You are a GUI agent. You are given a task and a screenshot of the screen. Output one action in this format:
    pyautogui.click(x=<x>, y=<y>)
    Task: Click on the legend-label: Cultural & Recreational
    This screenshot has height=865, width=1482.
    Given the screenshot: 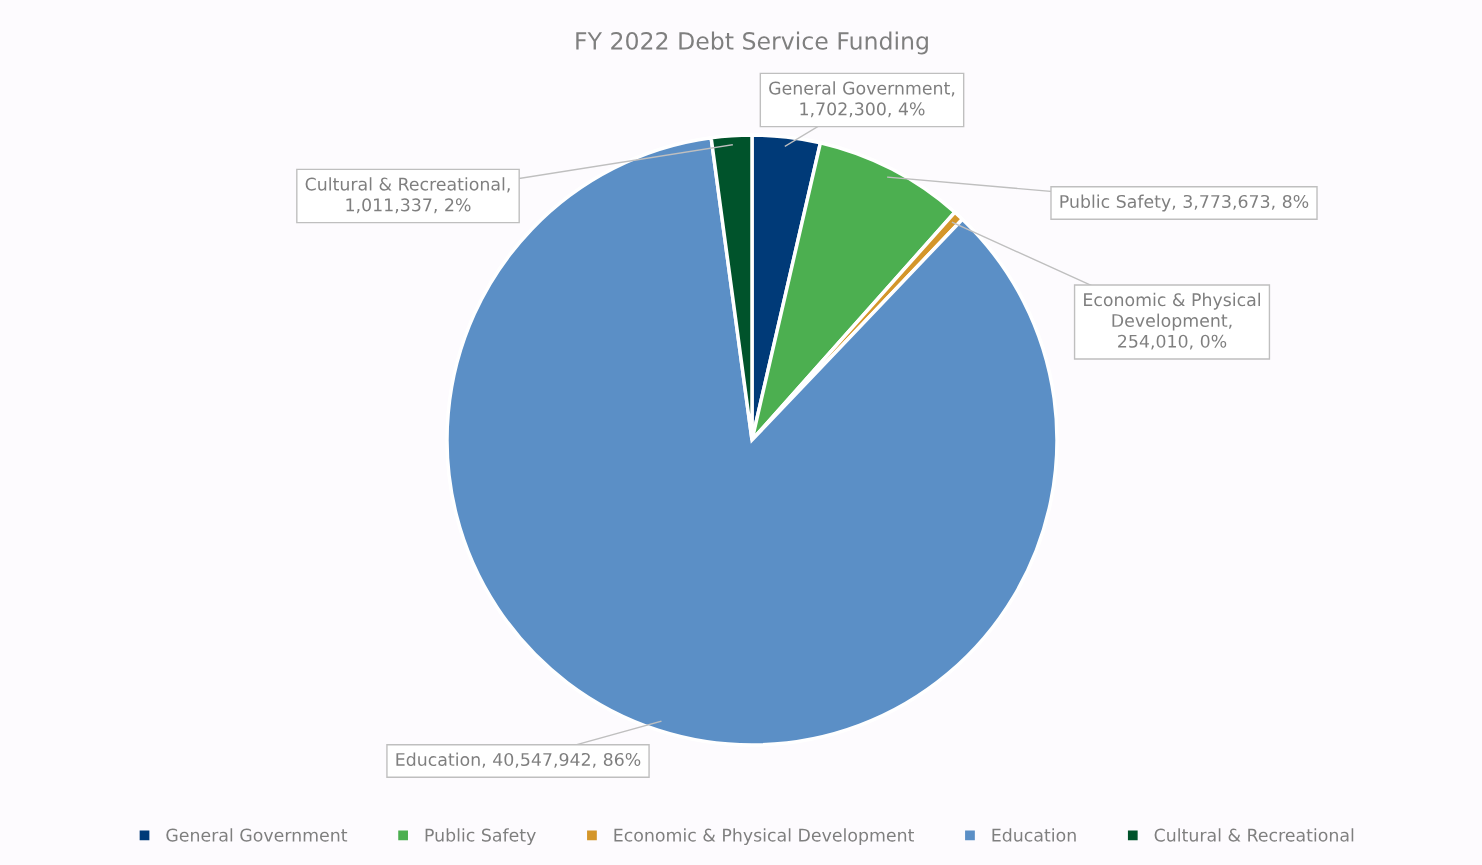 What is the action you would take?
    pyautogui.click(x=1254, y=835)
    